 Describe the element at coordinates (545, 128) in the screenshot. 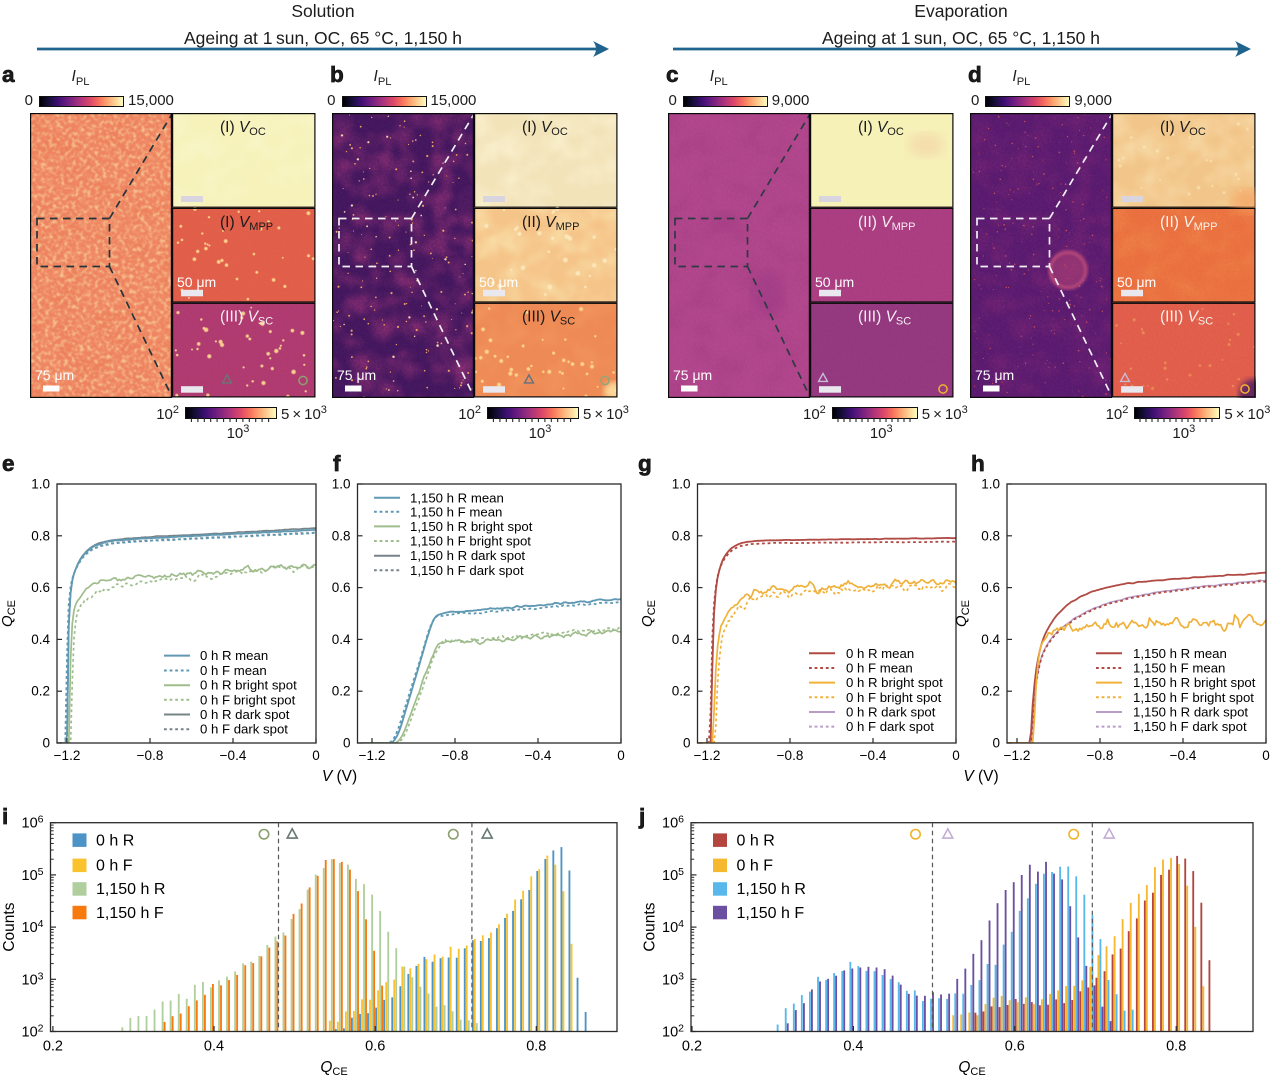

I see `svg-text: (I) VOC` at that location.